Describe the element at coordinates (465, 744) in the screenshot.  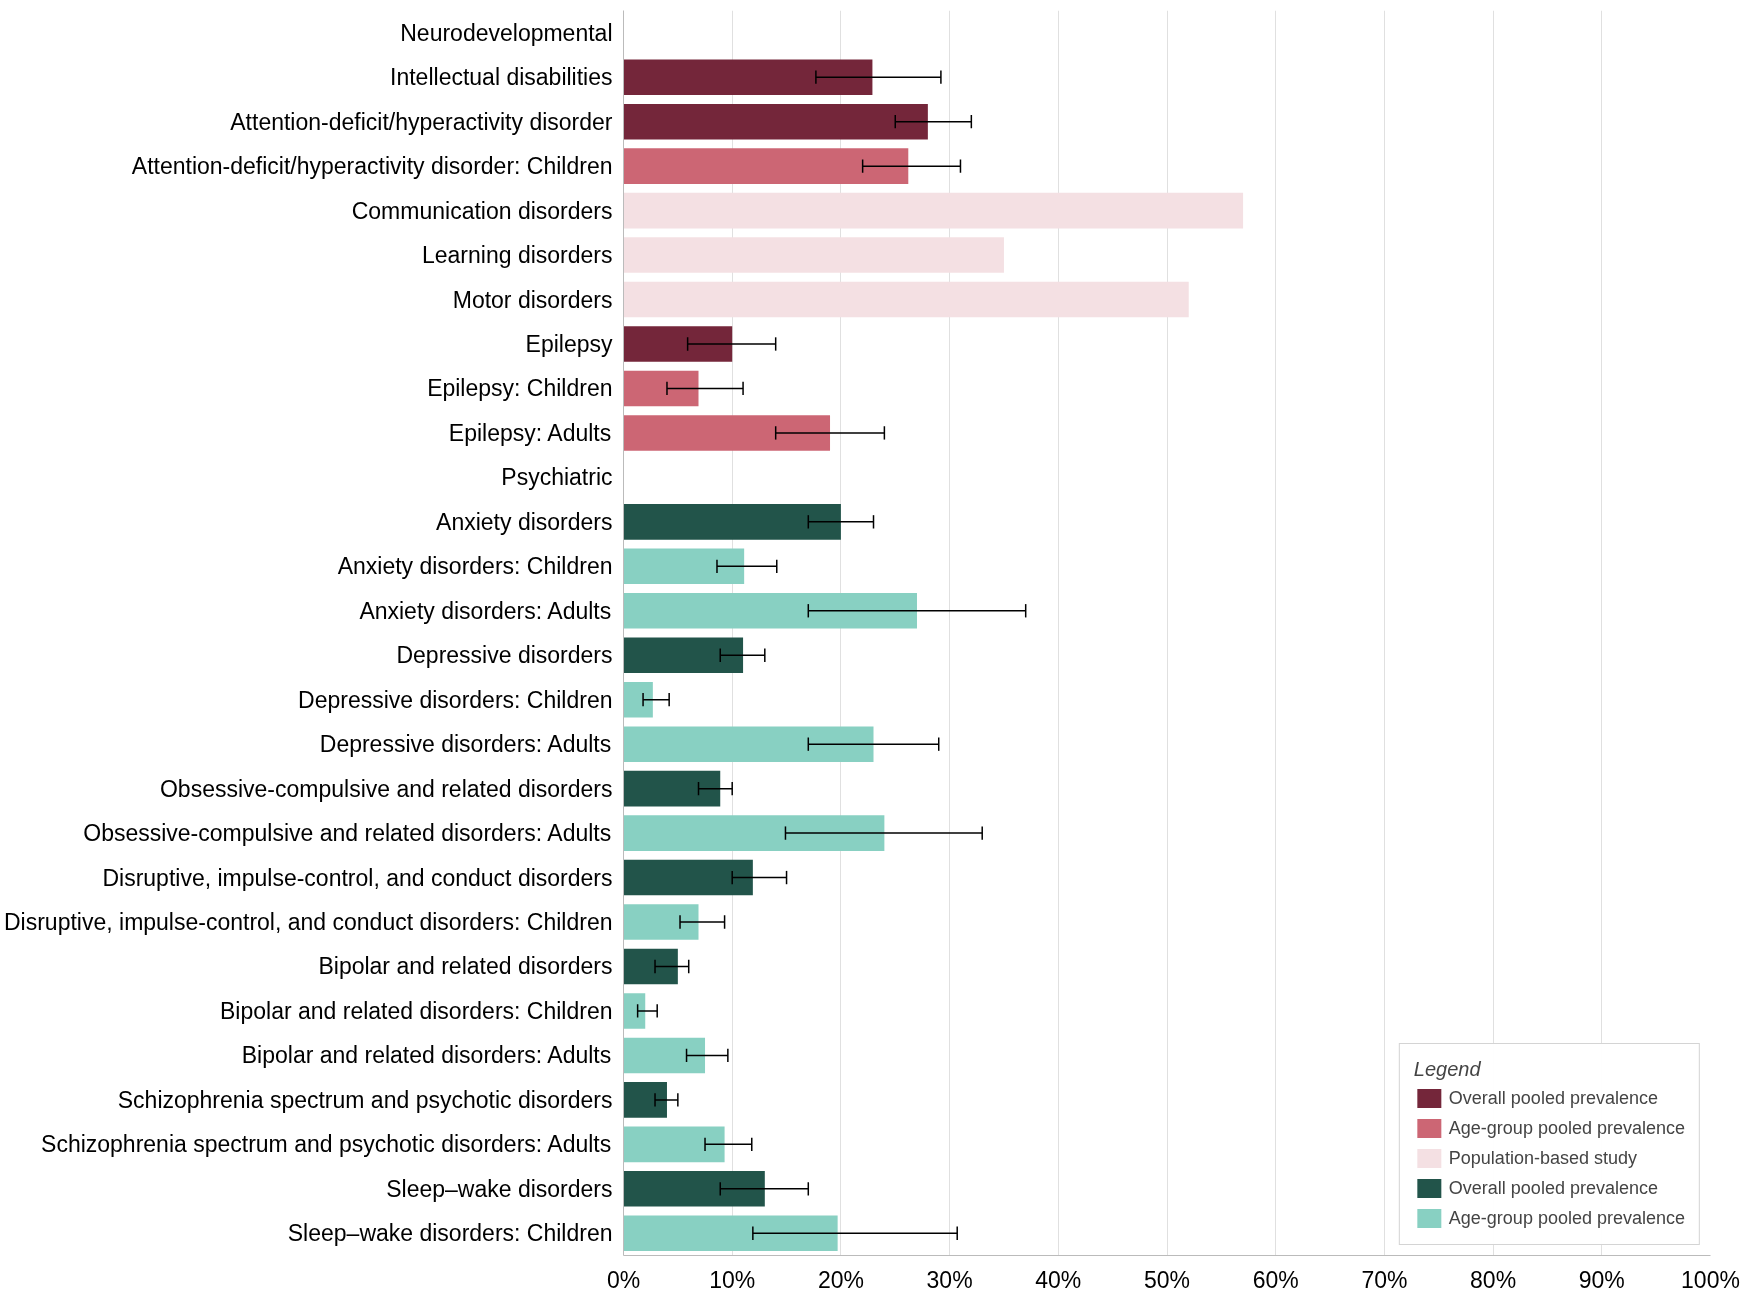
I see `y-tick-label: Depressive disorders: Adults` at that location.